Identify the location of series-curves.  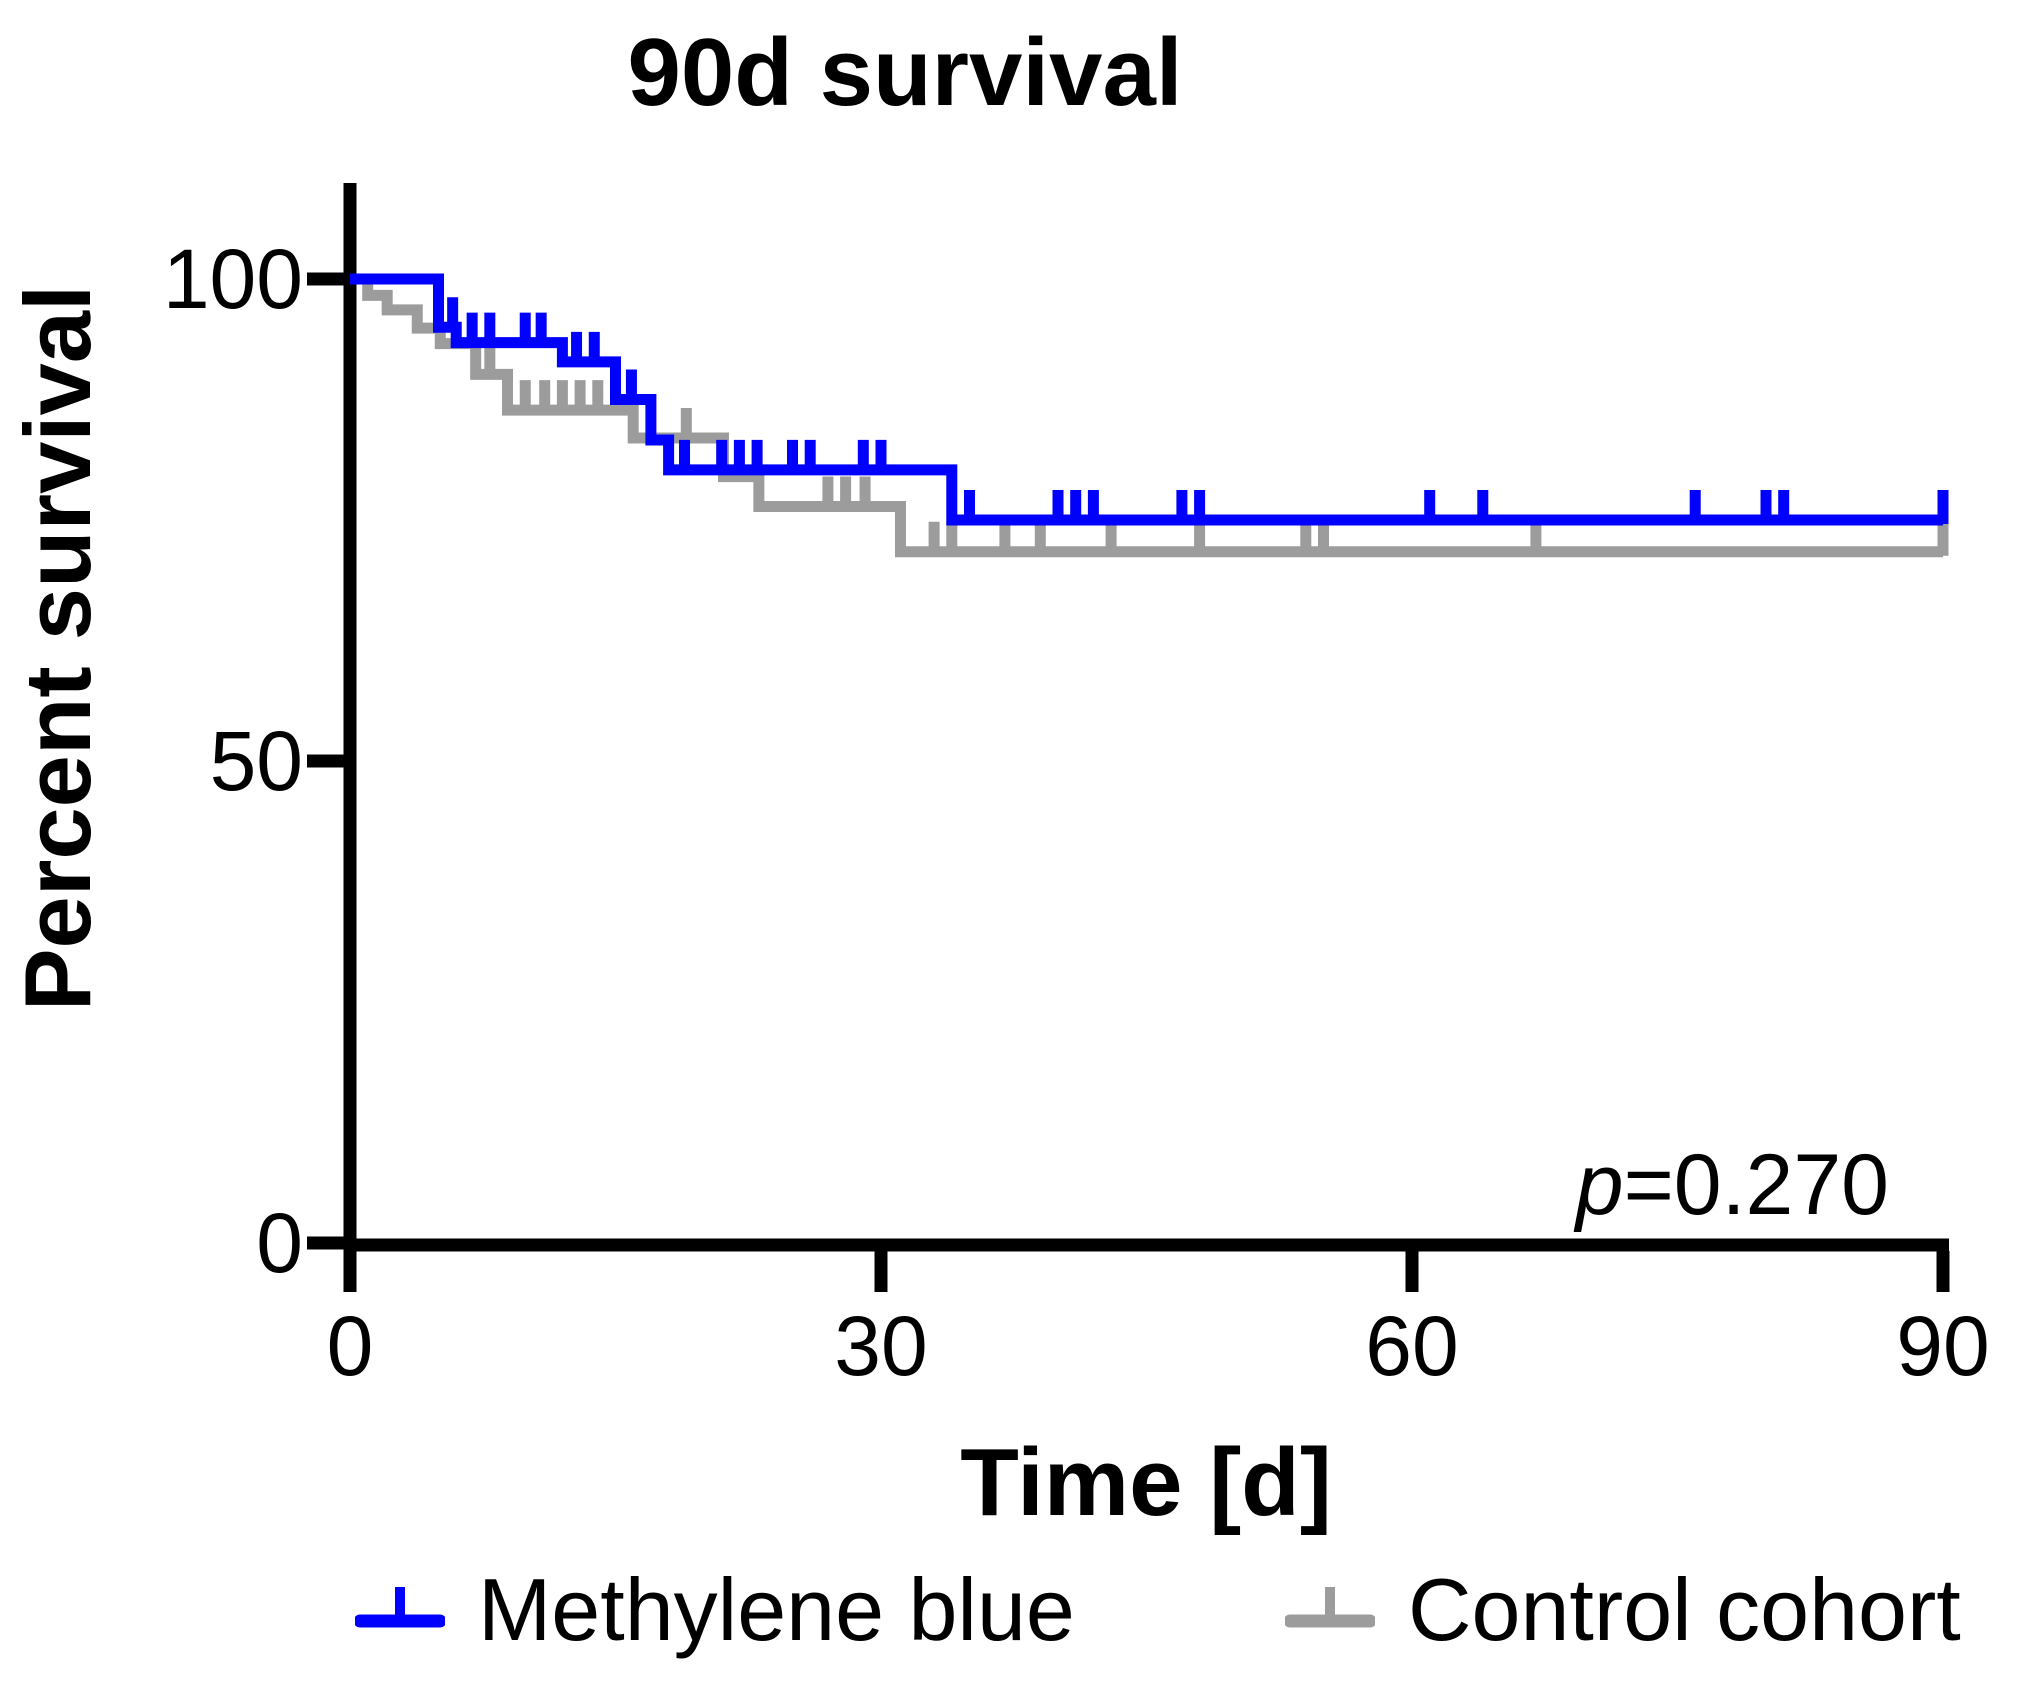
(1149, 415).